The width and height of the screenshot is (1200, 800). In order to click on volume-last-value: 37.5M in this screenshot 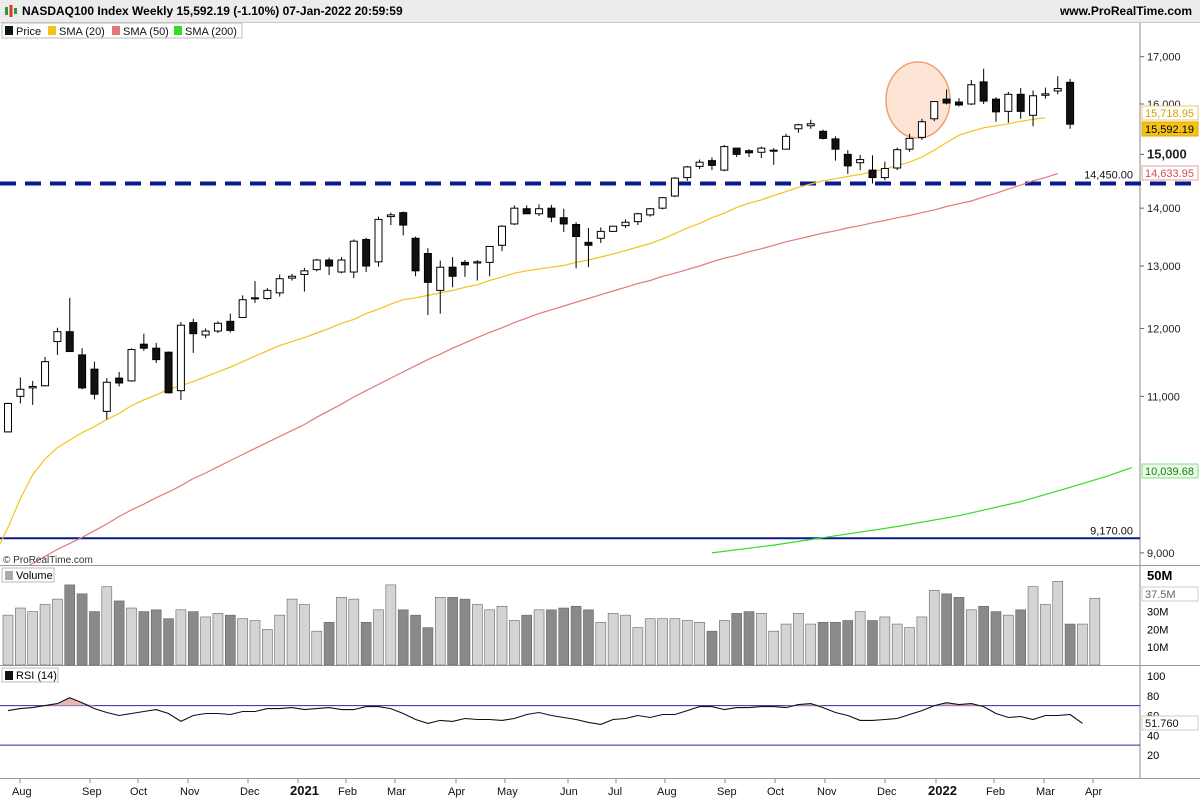, I will do `click(1170, 594)`.